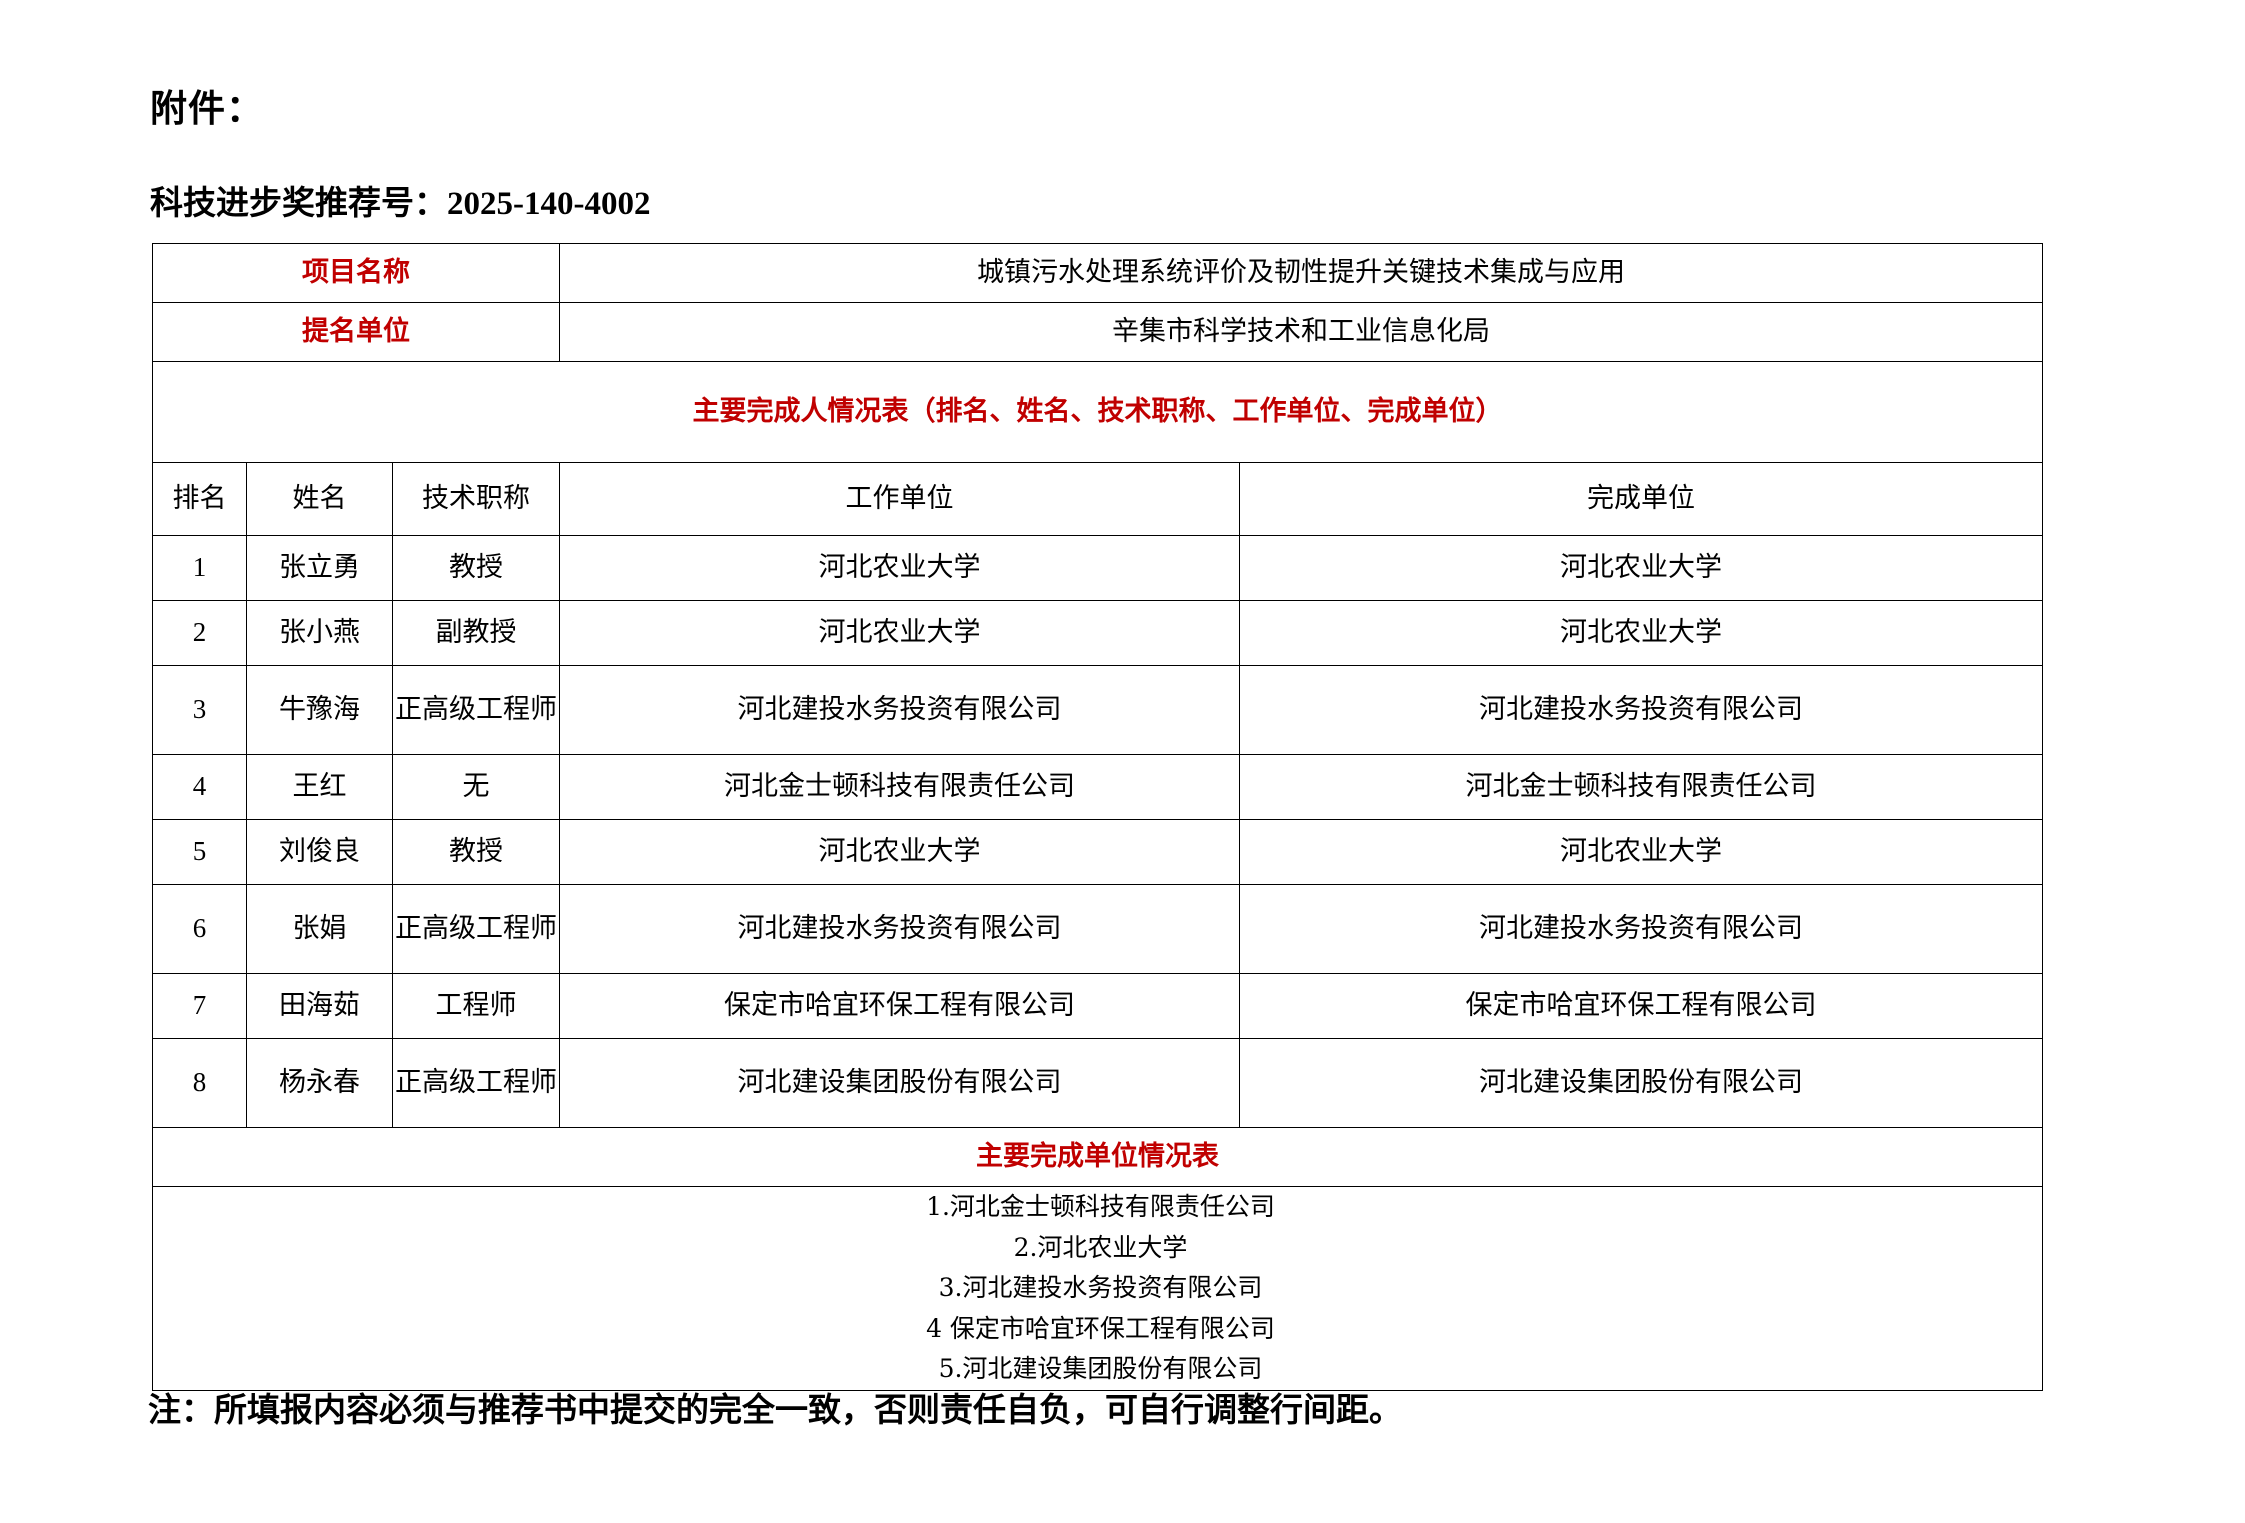  What do you see at coordinates (1100, 1206) in the screenshot?
I see `list-item: 1.河北金士顿科技有限责任公司` at bounding box center [1100, 1206].